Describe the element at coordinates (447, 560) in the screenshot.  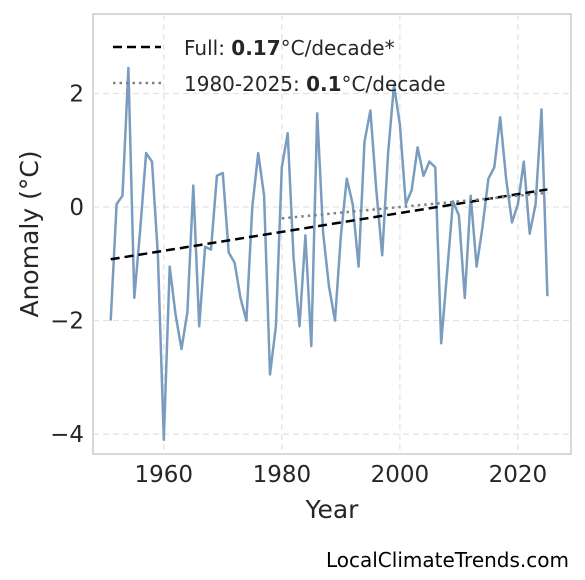
I see `source-label: LocalClimateTrends.com` at that location.